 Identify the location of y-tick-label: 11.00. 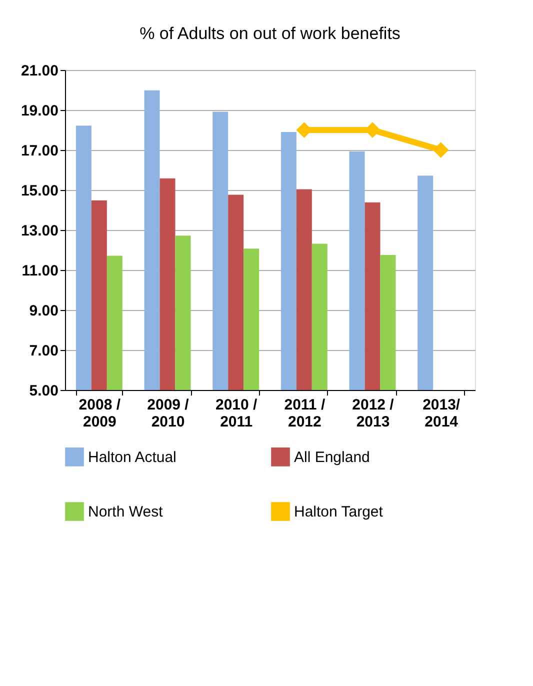
(40, 271).